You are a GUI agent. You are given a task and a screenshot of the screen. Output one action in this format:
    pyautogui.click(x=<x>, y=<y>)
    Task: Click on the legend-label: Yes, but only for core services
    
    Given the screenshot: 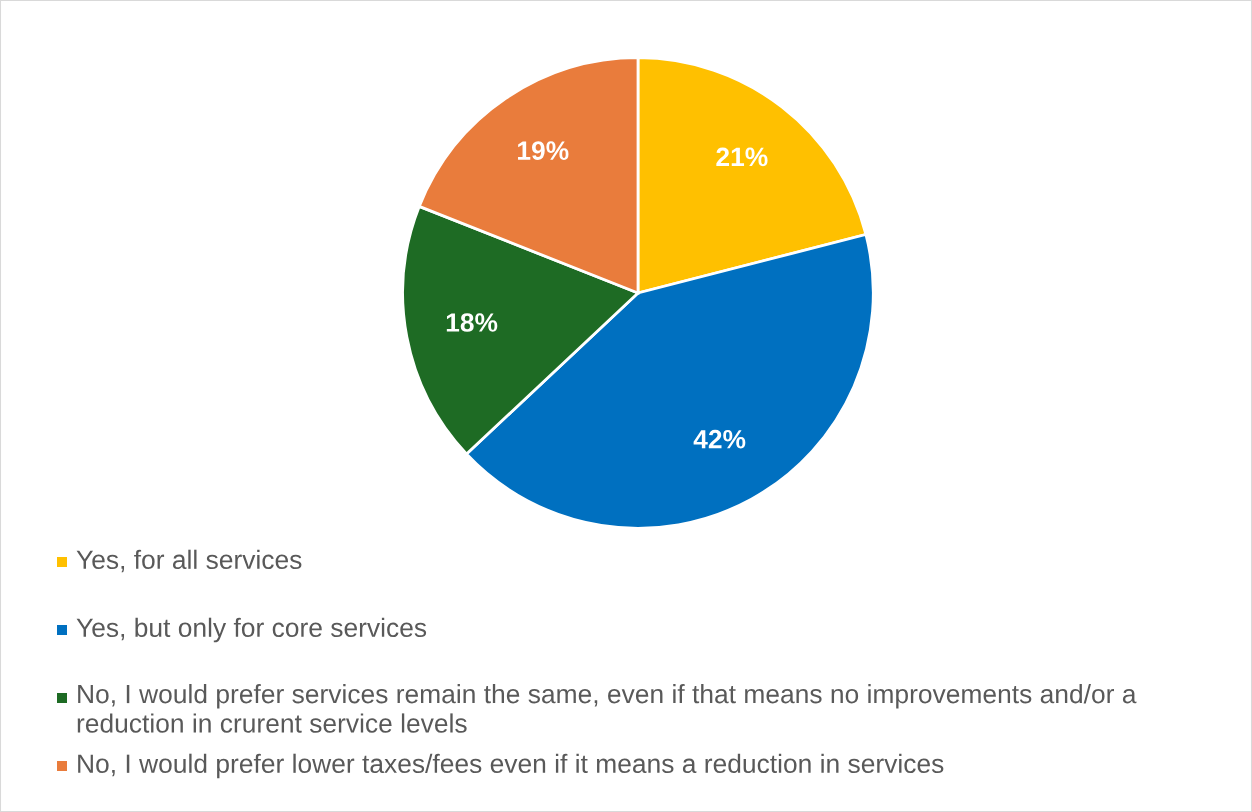 What is the action you would take?
    pyautogui.click(x=251, y=630)
    